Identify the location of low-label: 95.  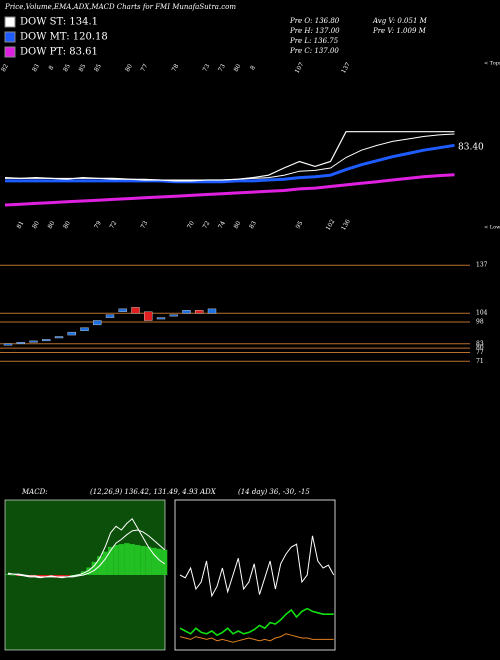
(300, 225).